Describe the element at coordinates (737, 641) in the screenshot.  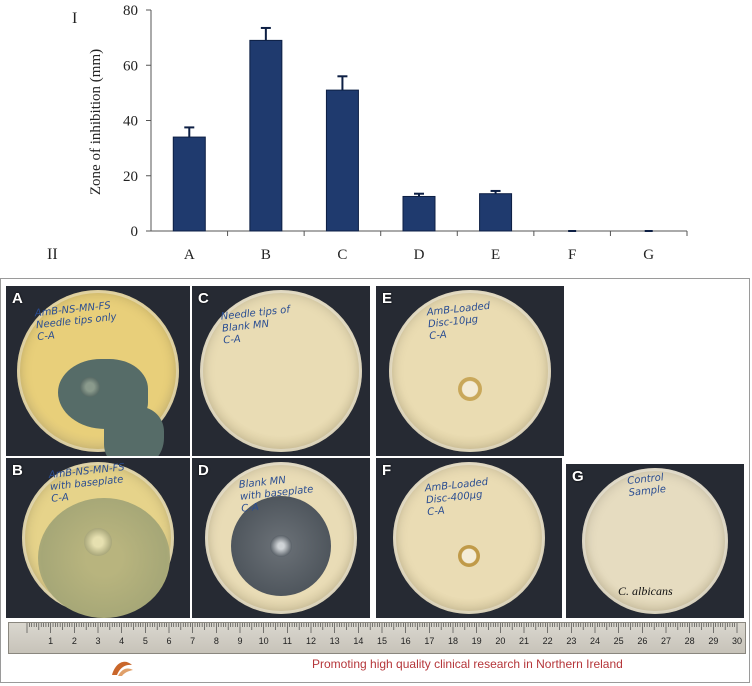
I see `ruler-number: 30` at that location.